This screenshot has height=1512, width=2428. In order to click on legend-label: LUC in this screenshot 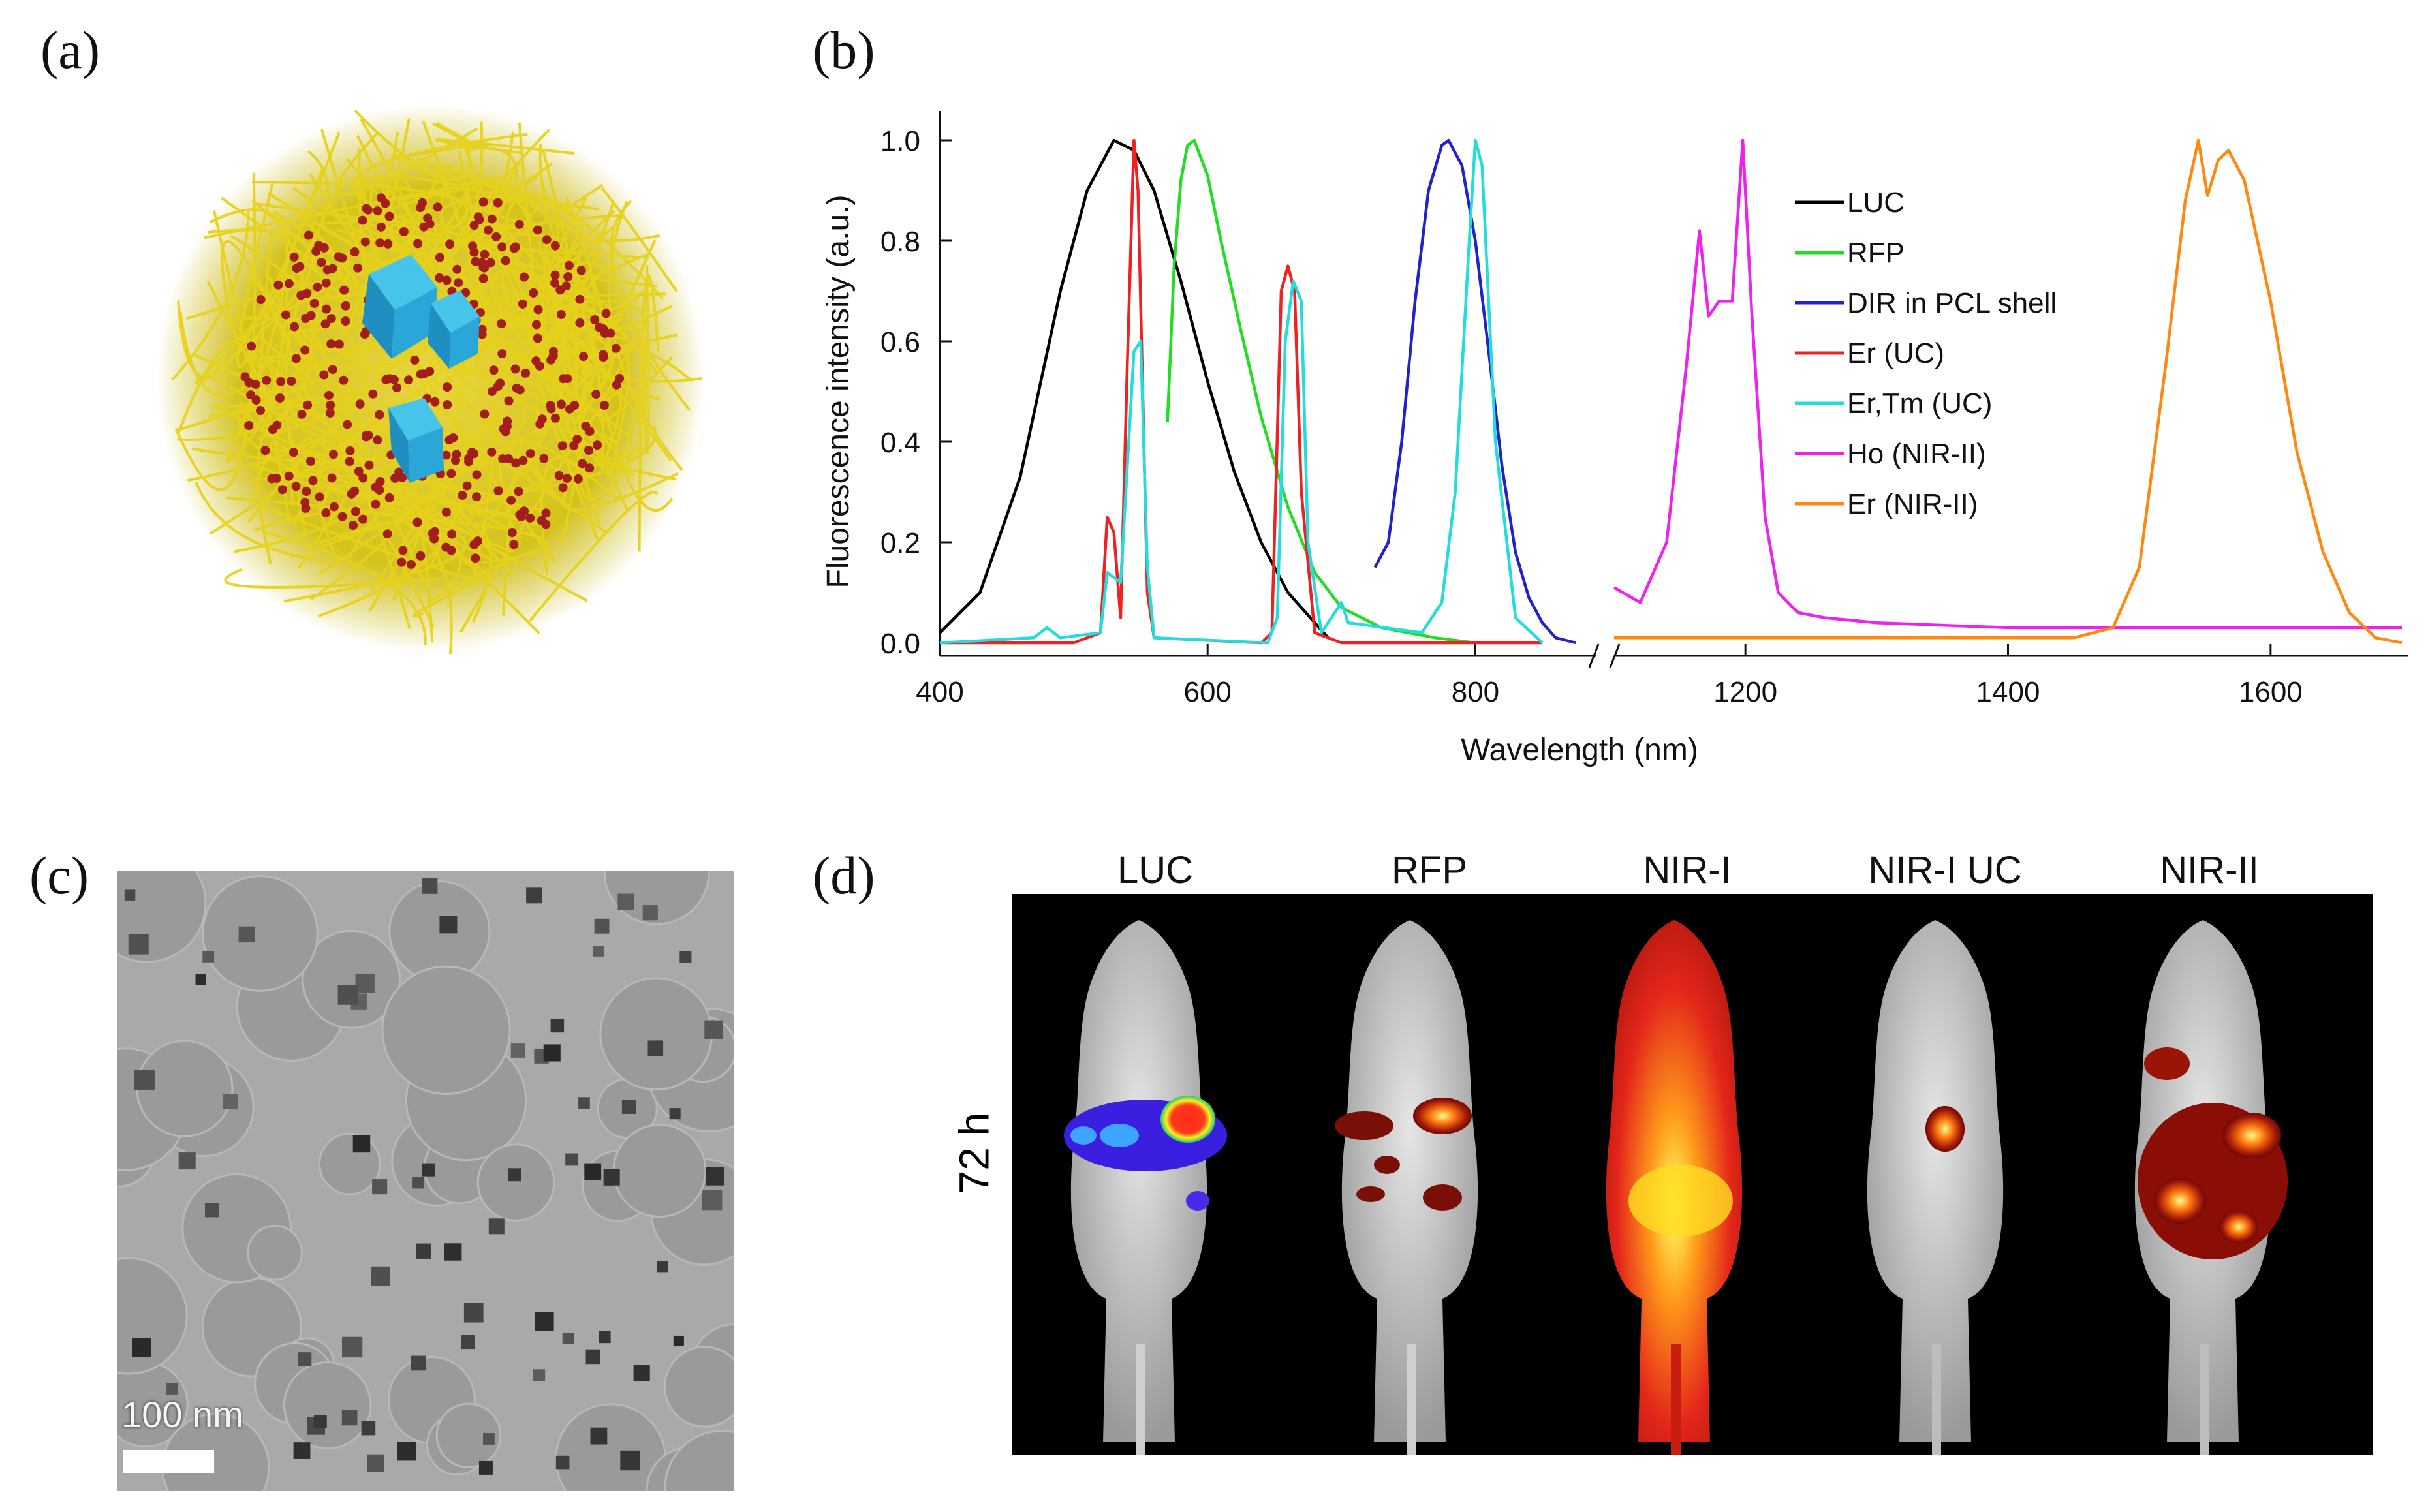, I will do `click(1876, 203)`.